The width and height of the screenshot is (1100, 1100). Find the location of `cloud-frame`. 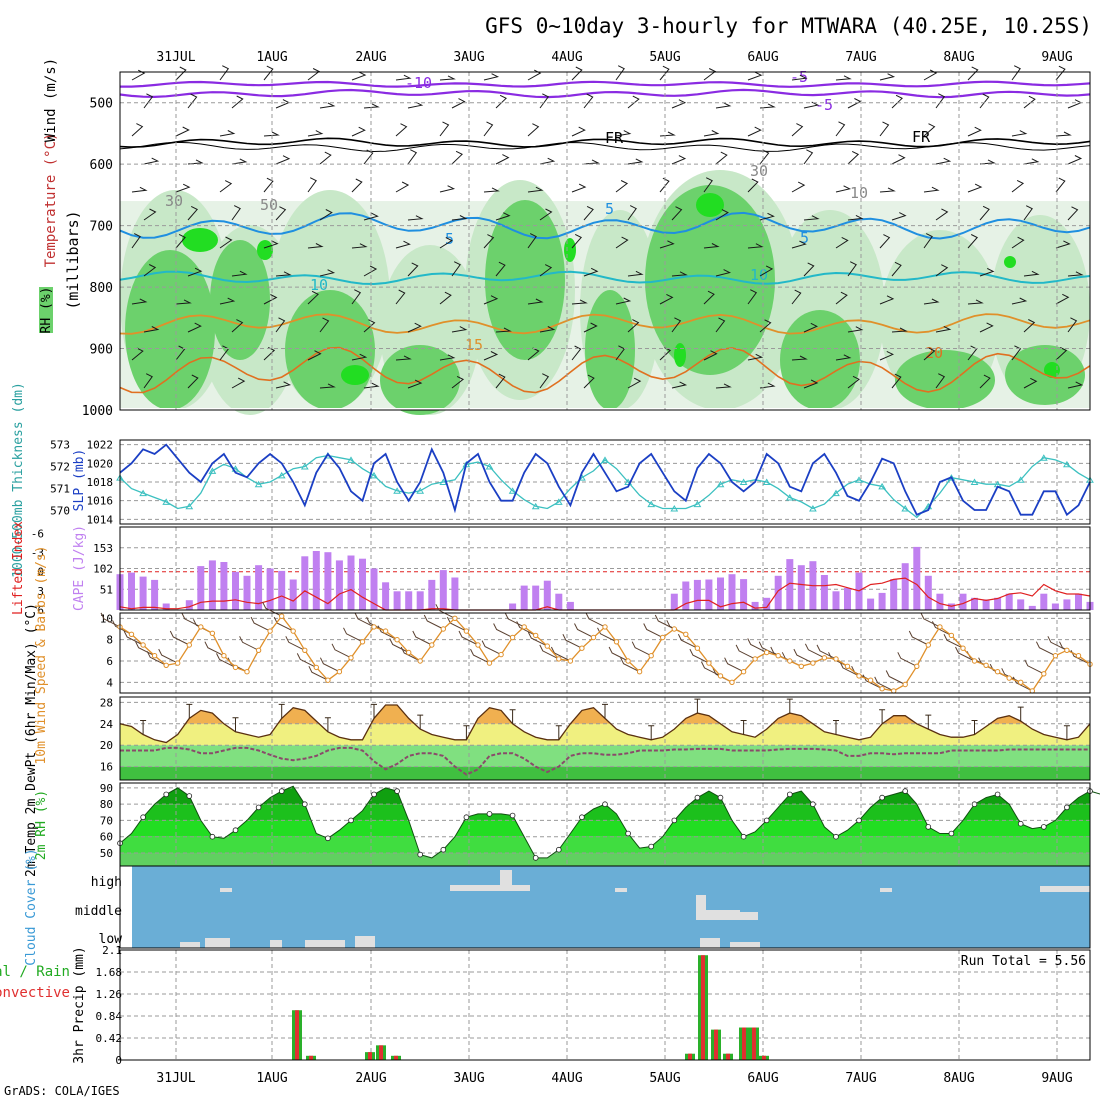

cloud-frame is located at coordinates (605, 907).